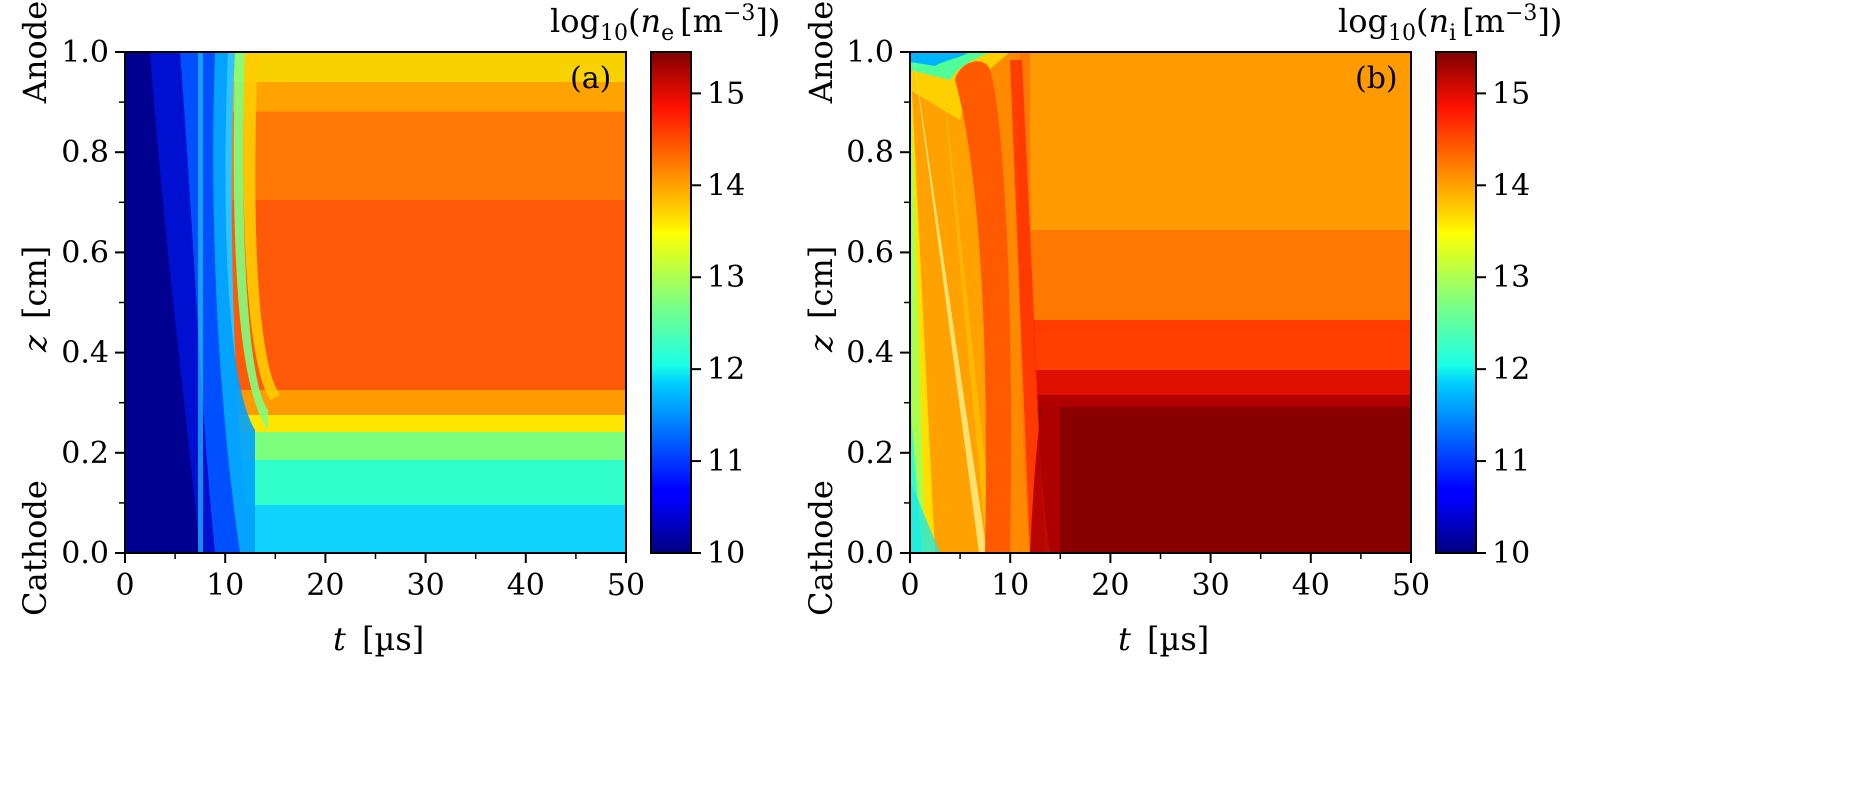 The height and width of the screenshot is (785, 1850). What do you see at coordinates (726, 277) in the screenshot?
I see `colorbar-tick-label-a-3: 13` at bounding box center [726, 277].